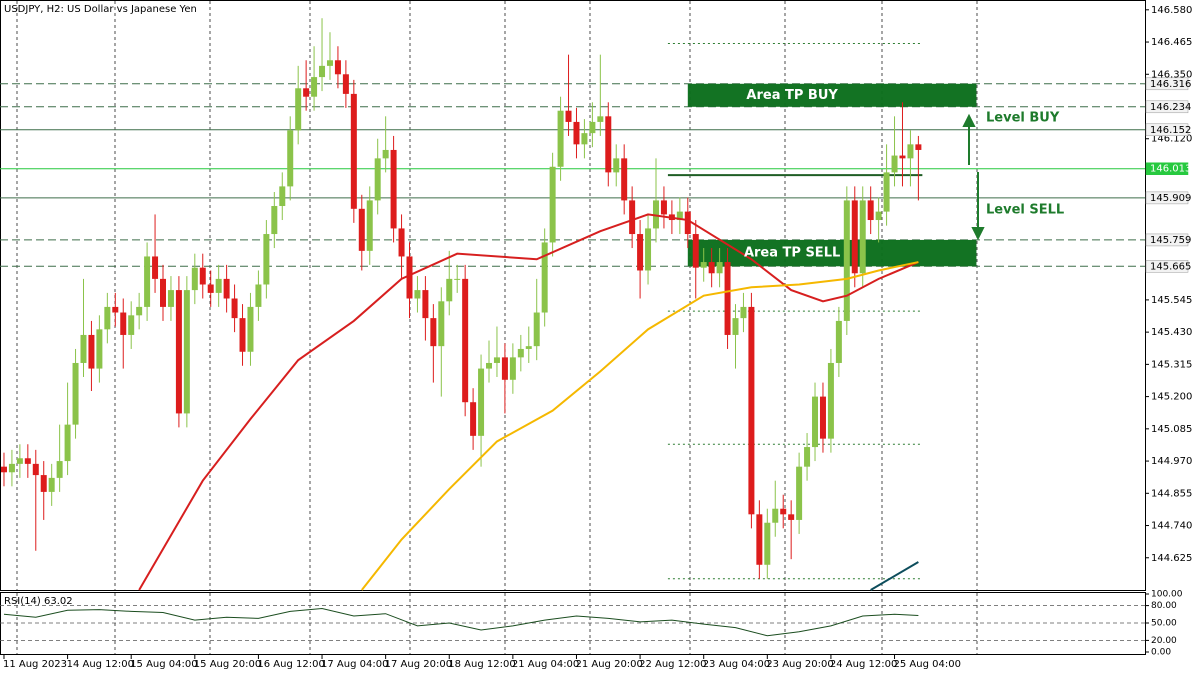 The image size is (1200, 675). I want to click on chart-title: USDJPY, H2: US Dollar vs Japanese Yen, so click(100, 9).